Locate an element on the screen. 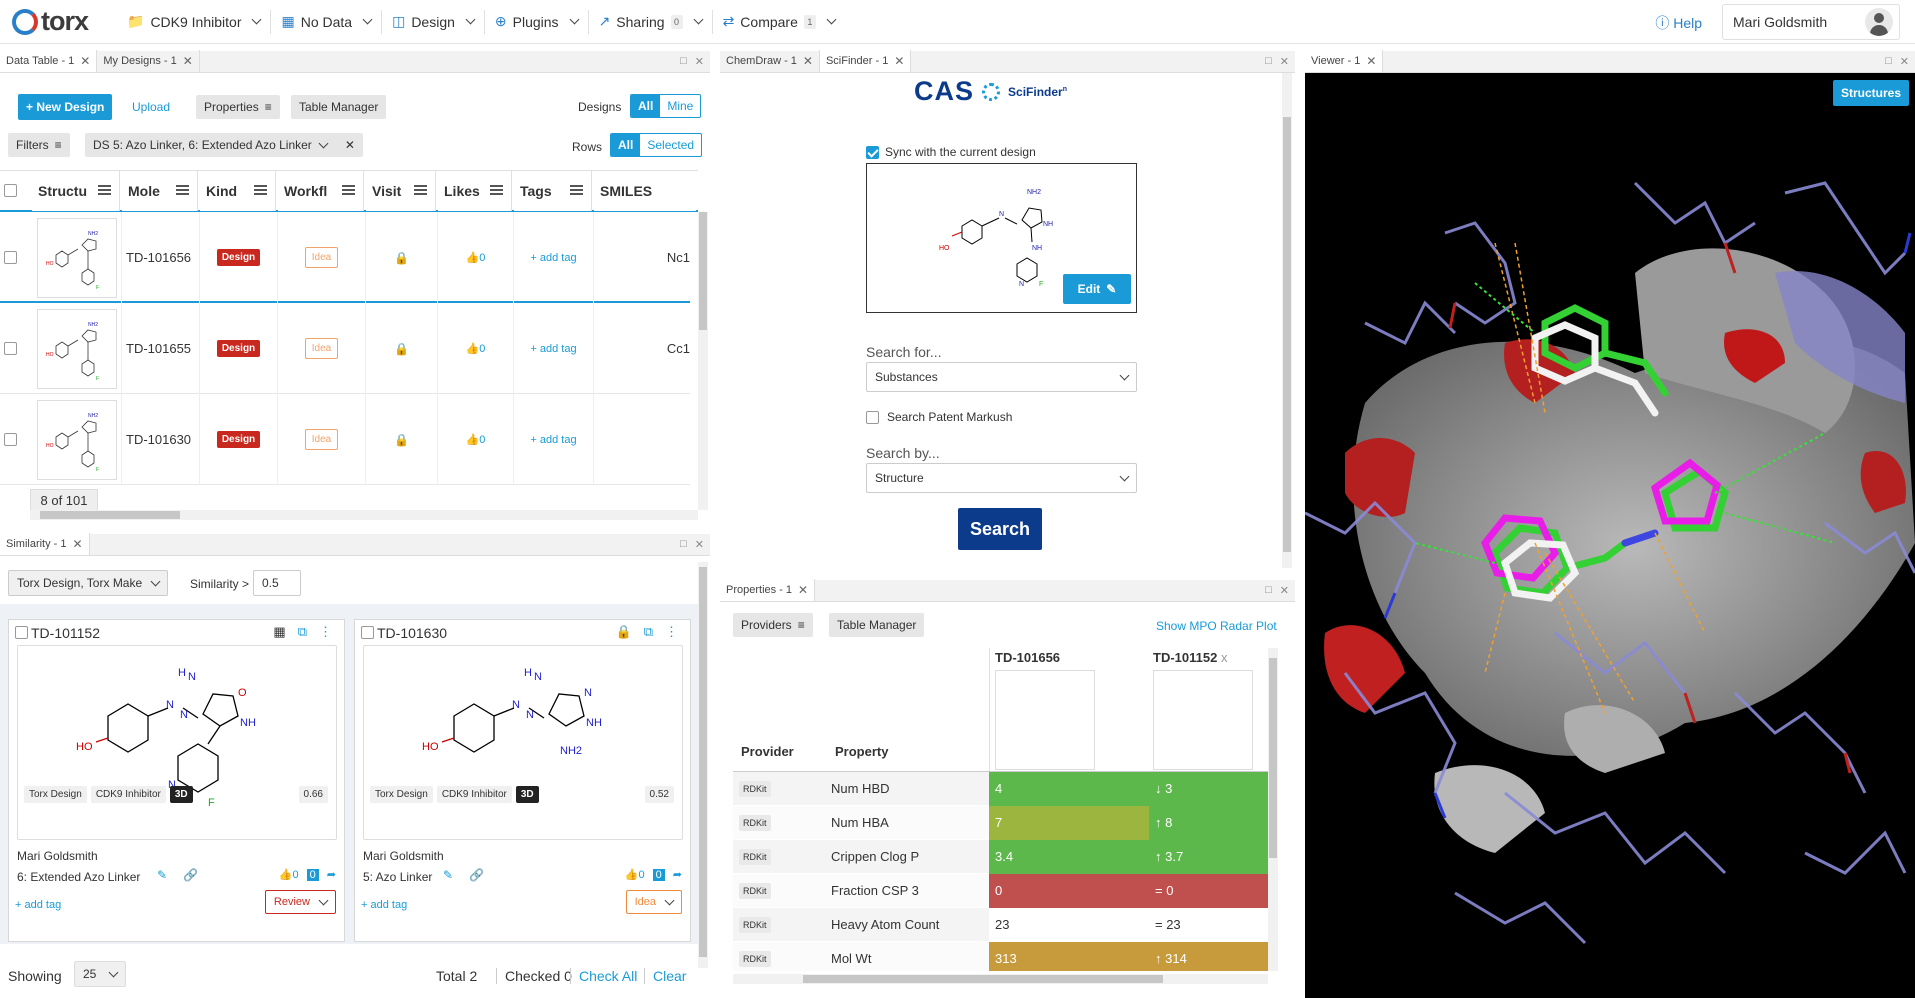 Image resolution: width=1915 pixels, height=998 pixels. properties-button: Properties ≡ is located at coordinates (238, 107).